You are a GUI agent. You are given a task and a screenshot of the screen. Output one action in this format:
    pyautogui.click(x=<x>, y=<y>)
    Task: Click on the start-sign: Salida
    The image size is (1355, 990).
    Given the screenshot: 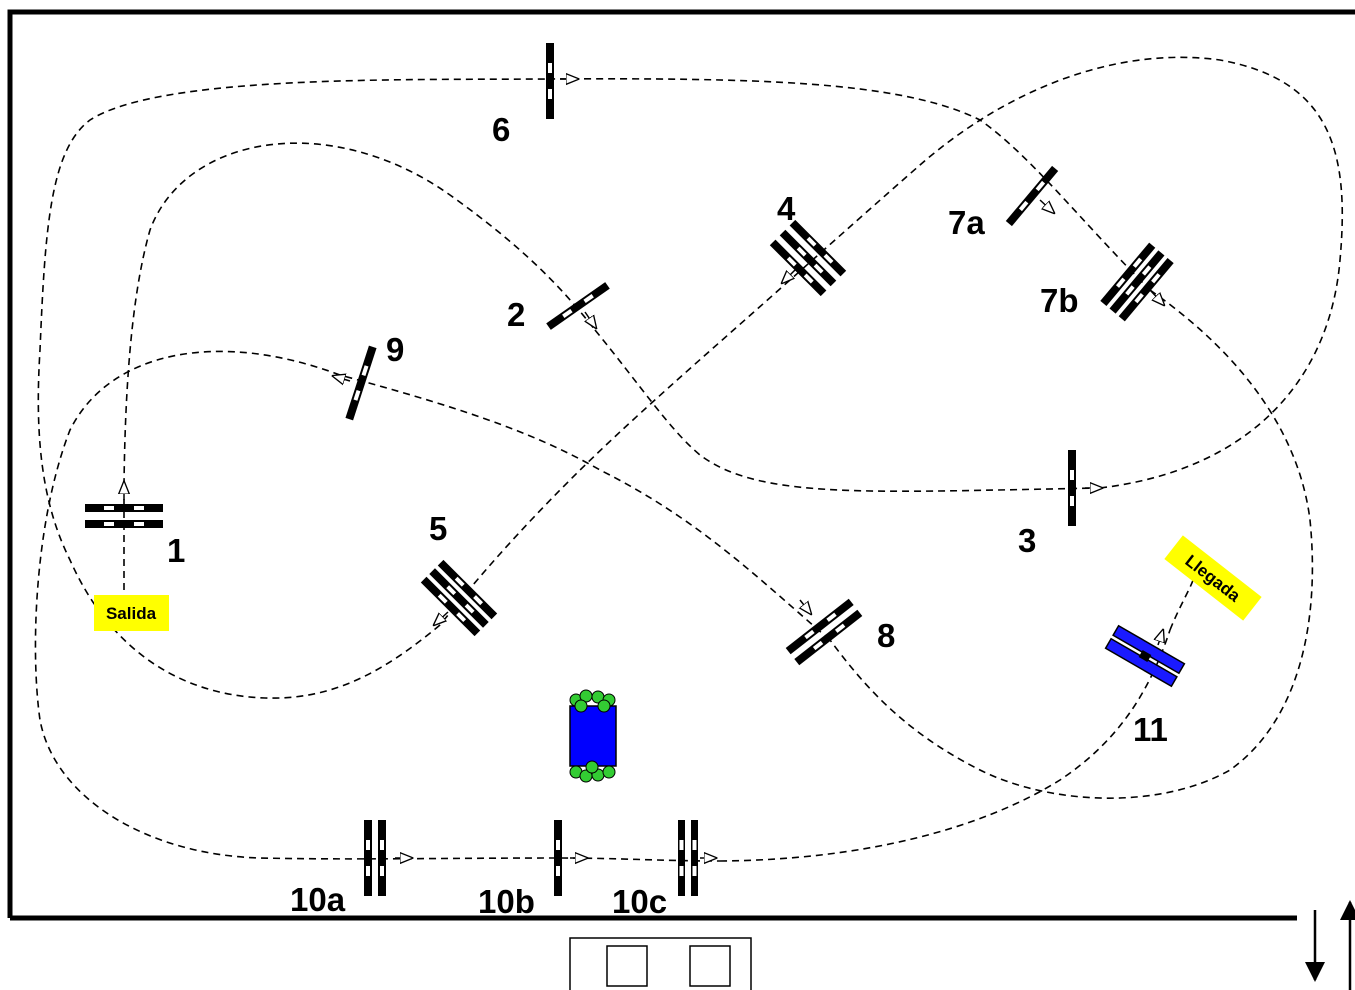 What is the action you would take?
    pyautogui.click(x=131, y=613)
    